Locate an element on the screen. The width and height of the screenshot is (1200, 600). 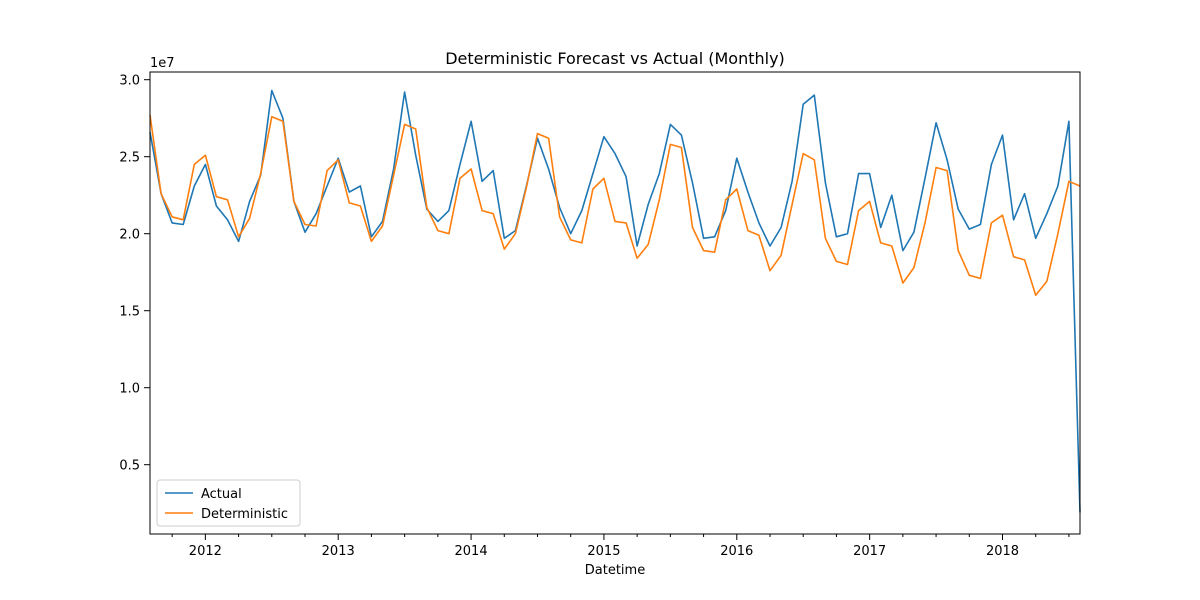
legend-box is located at coordinates (228, 503).